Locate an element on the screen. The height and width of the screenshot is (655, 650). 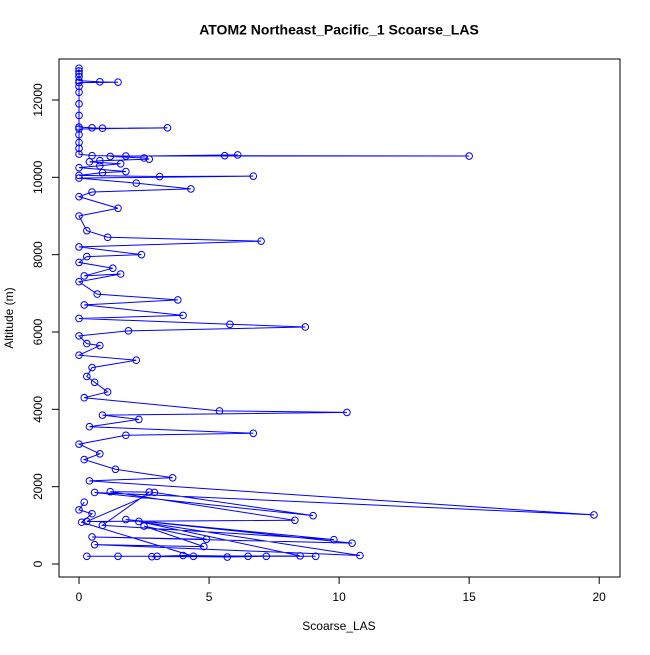
y-tick-label: 12000 is located at coordinates (38, 100).